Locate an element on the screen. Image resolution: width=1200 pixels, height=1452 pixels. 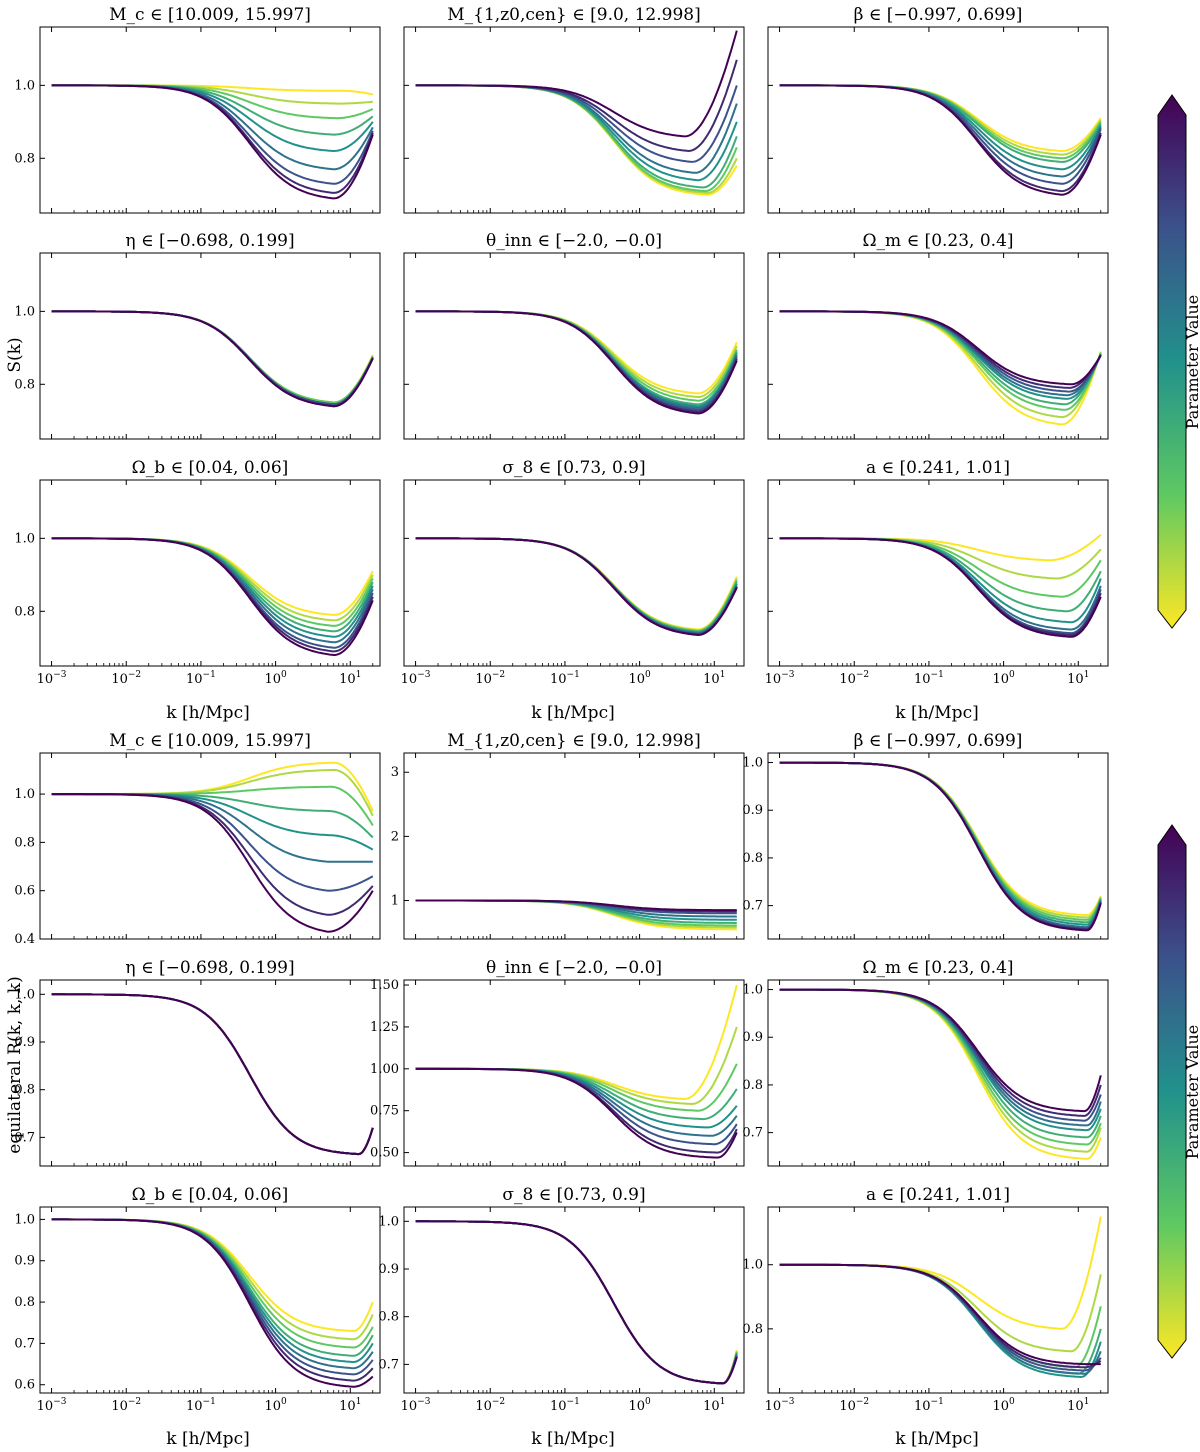
xlabel-bottom-col2: k [h/Mpc] is located at coordinates (572, 1439).